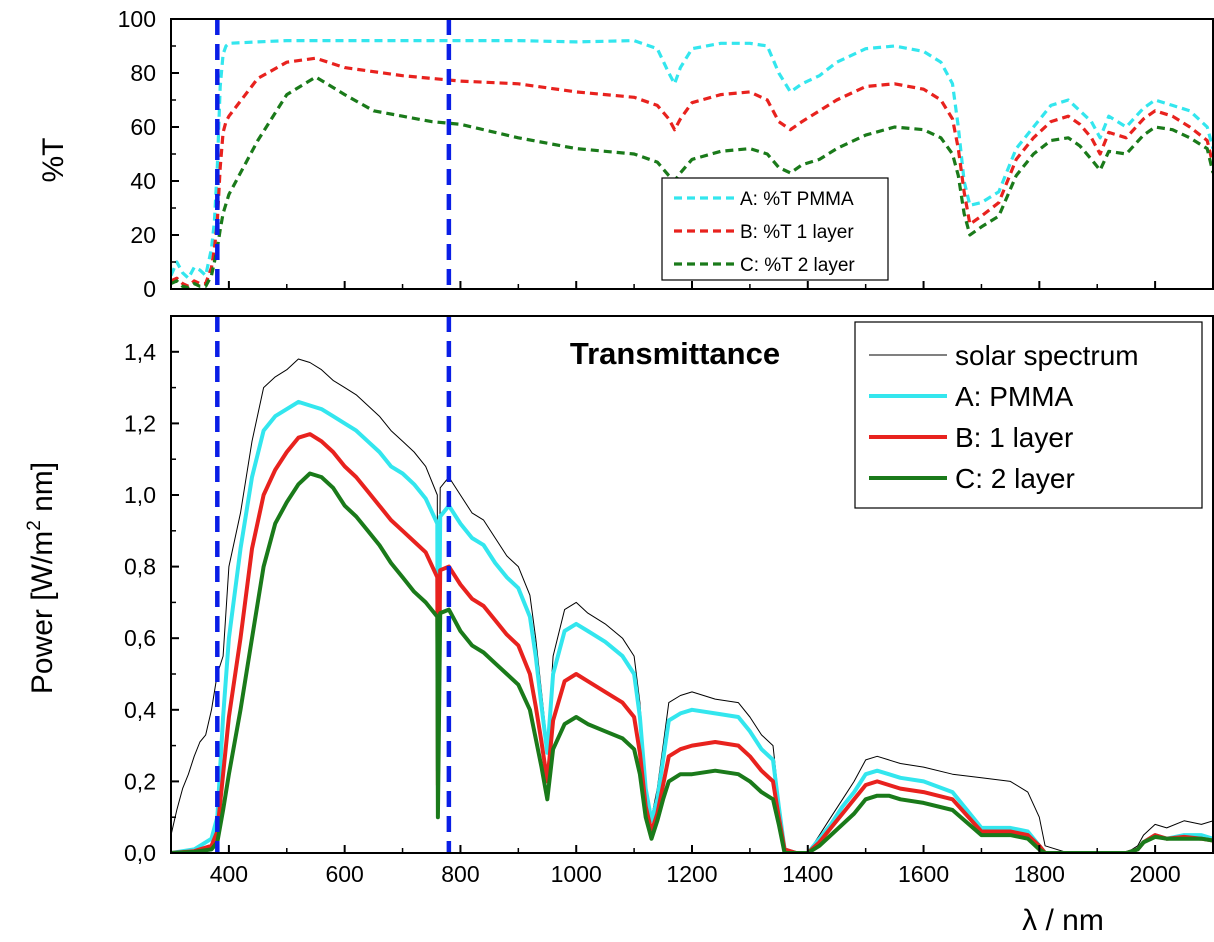  What do you see at coordinates (797, 199) in the screenshot?
I see `top-legend-label-a-t-pmma: A: %T PMMA` at bounding box center [797, 199].